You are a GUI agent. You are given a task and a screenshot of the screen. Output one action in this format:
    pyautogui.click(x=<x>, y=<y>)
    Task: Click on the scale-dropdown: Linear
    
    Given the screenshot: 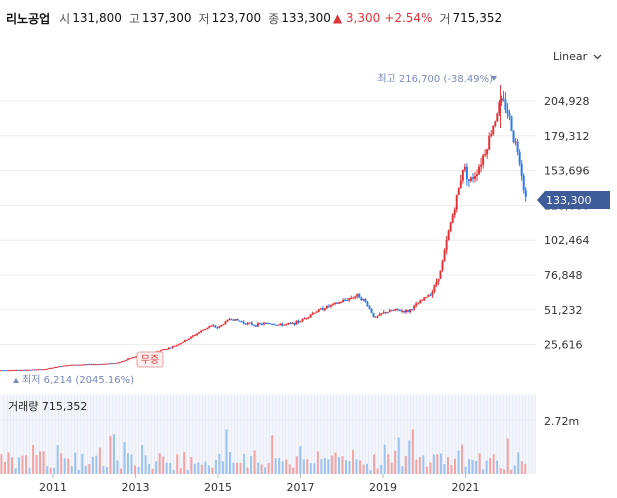 What is the action you would take?
    pyautogui.click(x=577, y=56)
    